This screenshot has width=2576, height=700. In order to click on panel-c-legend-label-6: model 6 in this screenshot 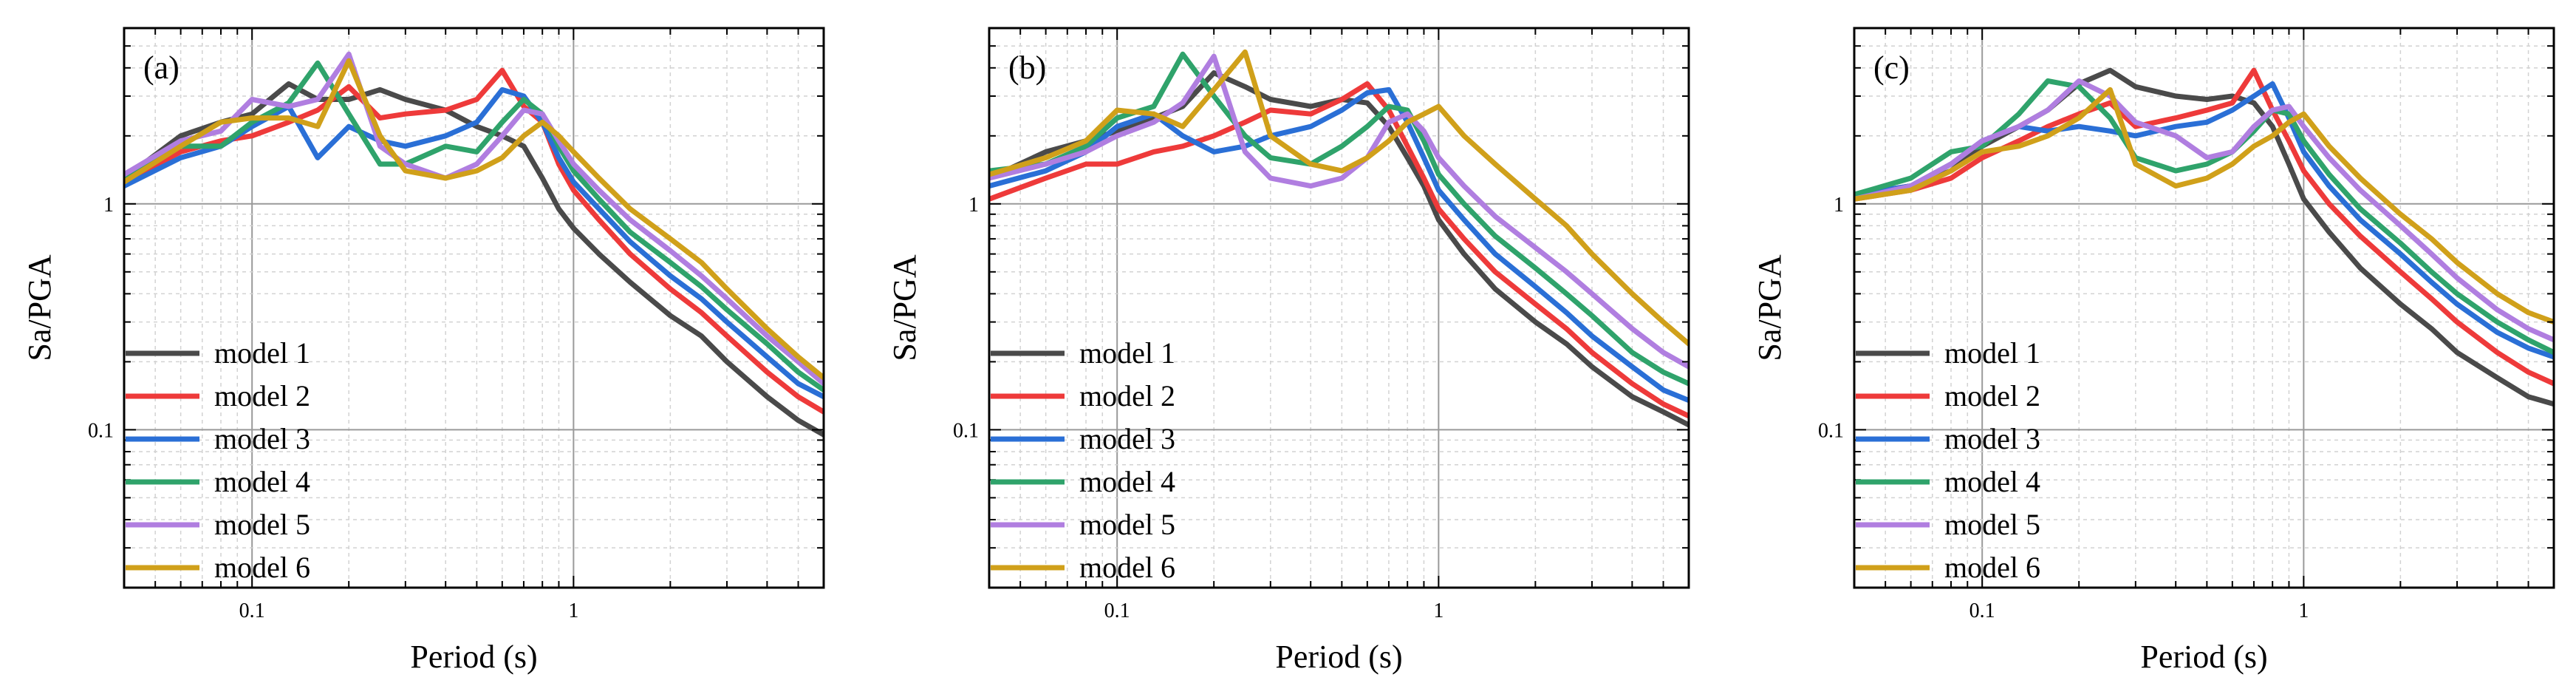, I will do `click(1992, 567)`.